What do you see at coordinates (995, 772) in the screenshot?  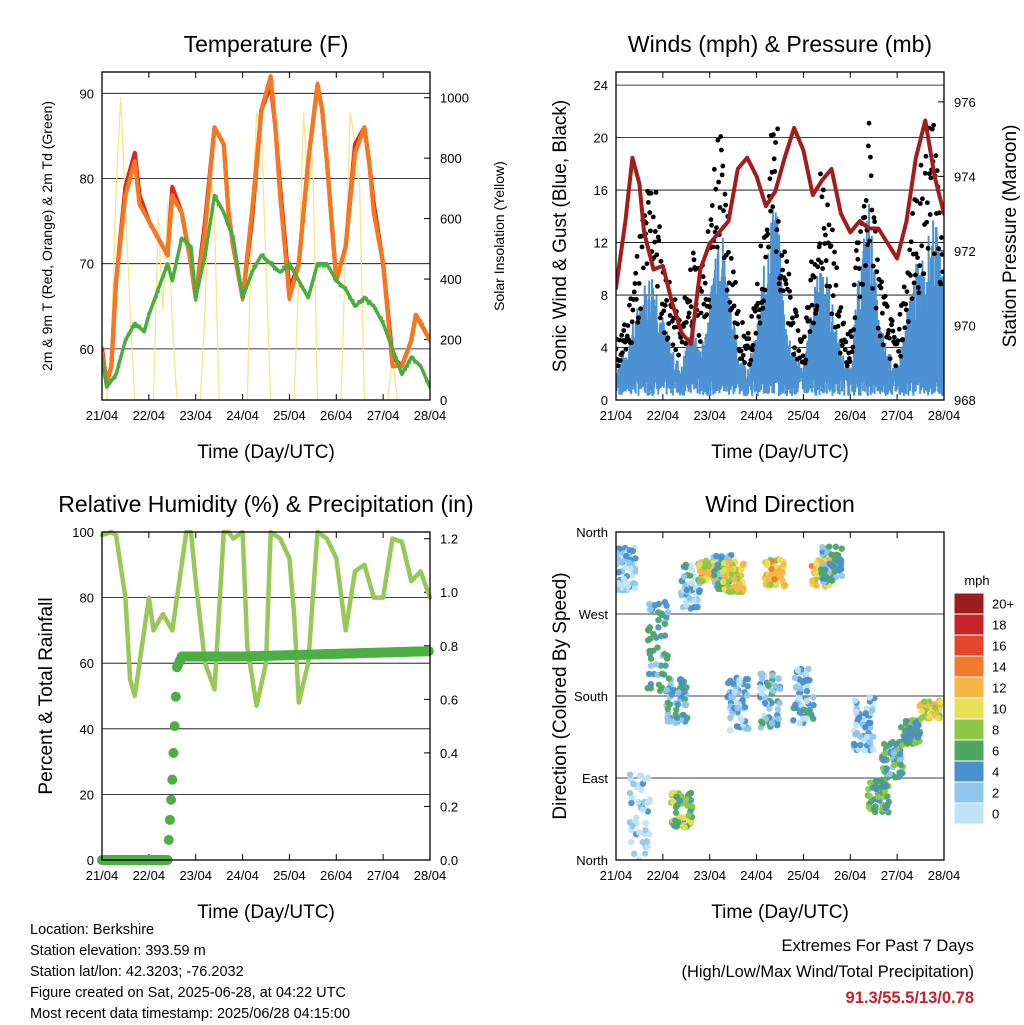 I see `colorbar-label: 4` at bounding box center [995, 772].